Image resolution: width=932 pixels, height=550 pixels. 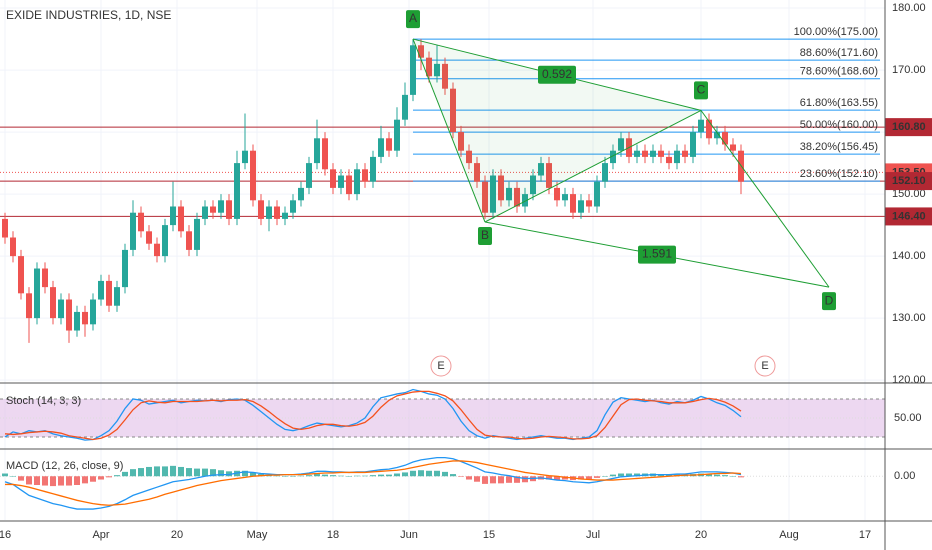 I want to click on pane-title: Stoch (14, 3, 3), so click(x=43, y=401).